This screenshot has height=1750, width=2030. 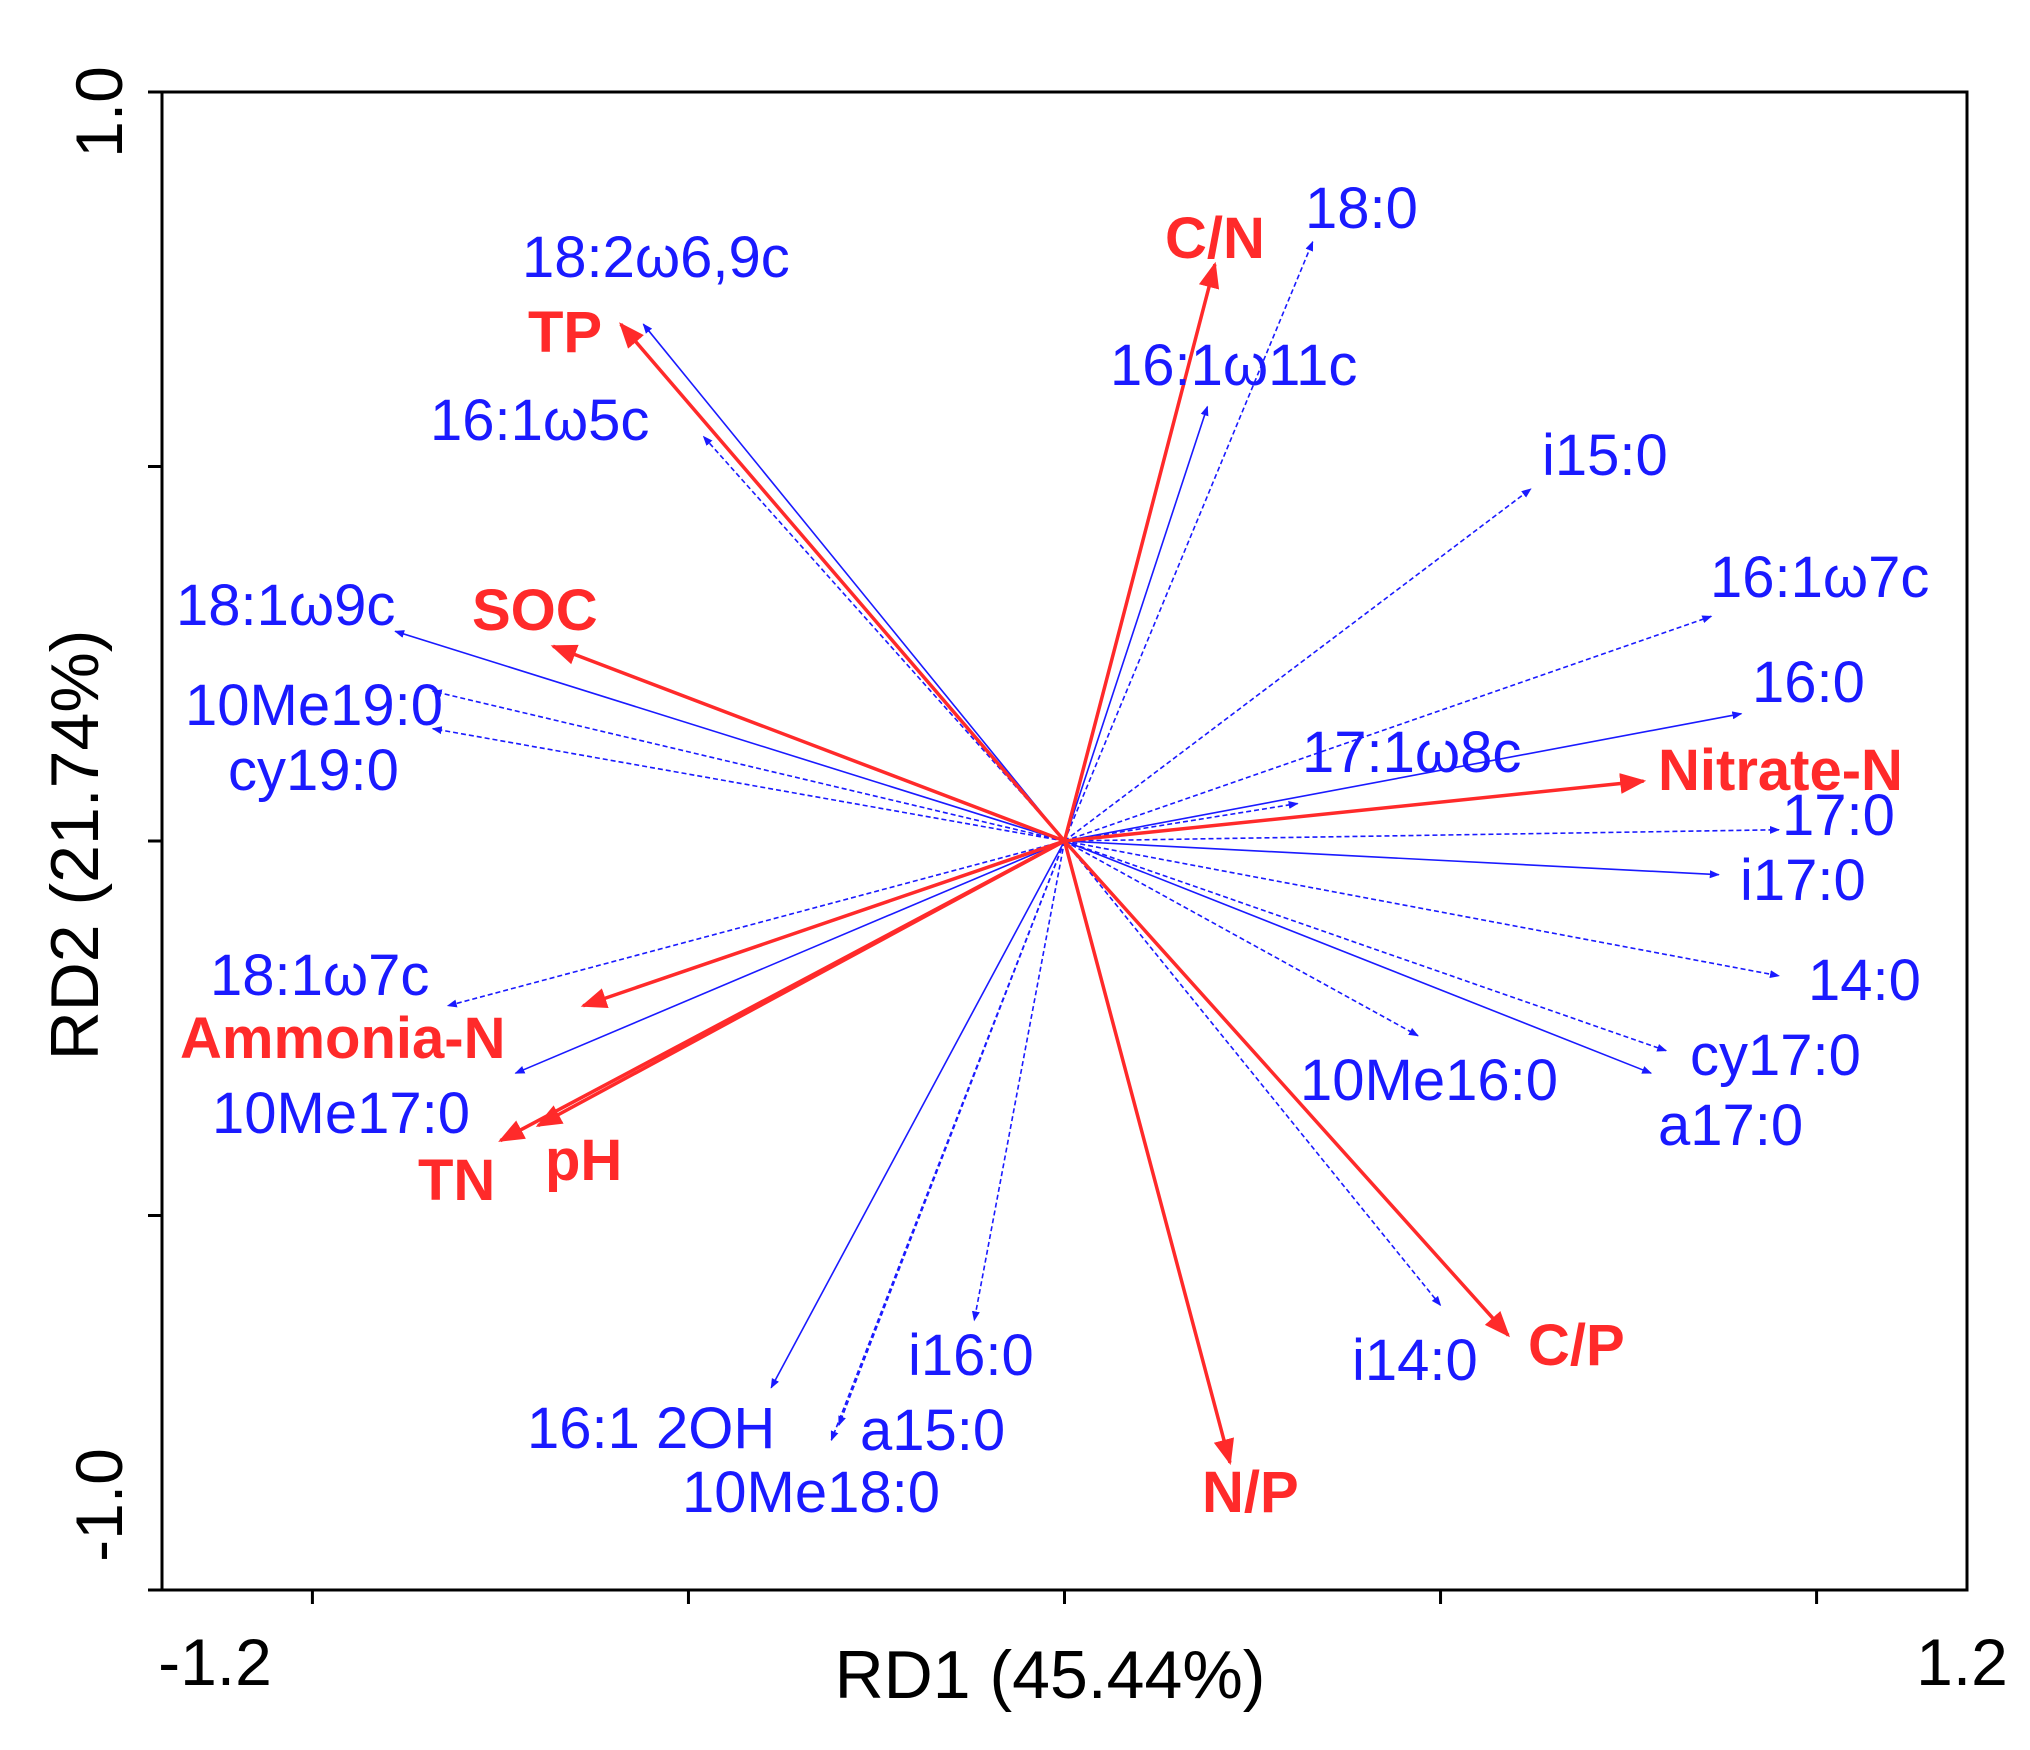 I want to click on species-label: 17:0, so click(x=1838, y=815).